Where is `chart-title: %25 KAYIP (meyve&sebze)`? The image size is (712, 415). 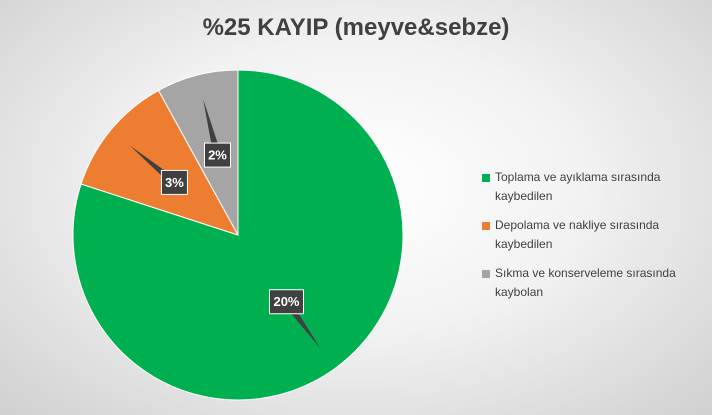
chart-title: %25 KAYIP (meyve&sebze) is located at coordinates (356, 27).